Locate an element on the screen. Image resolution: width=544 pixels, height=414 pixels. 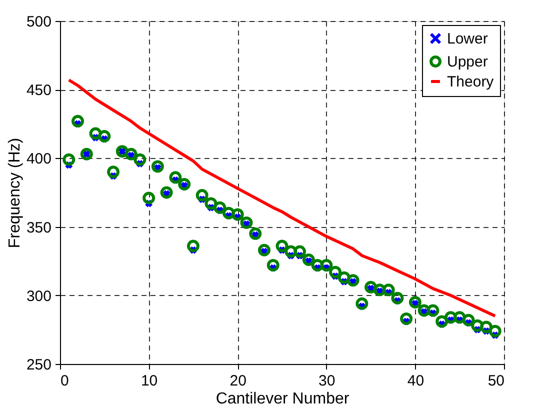
legend-label: Theory is located at coordinates (470, 82).